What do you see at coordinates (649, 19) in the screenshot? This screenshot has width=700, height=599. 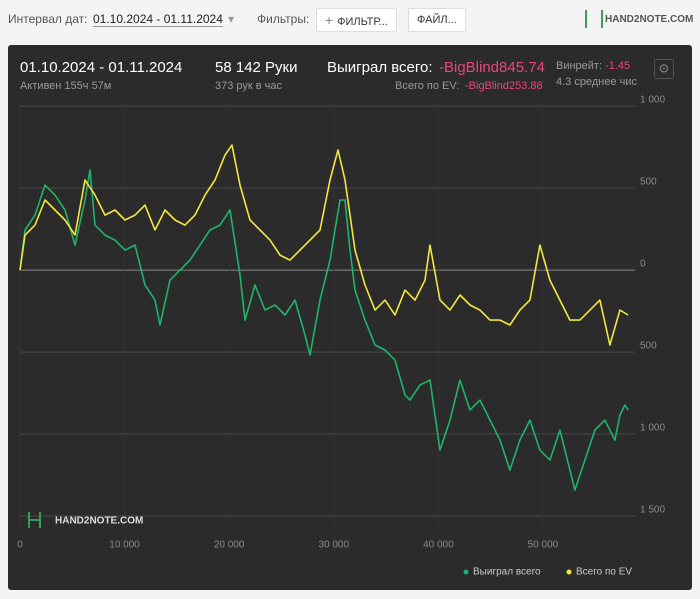 I see `logo: HAND2NOTE.COM` at bounding box center [649, 19].